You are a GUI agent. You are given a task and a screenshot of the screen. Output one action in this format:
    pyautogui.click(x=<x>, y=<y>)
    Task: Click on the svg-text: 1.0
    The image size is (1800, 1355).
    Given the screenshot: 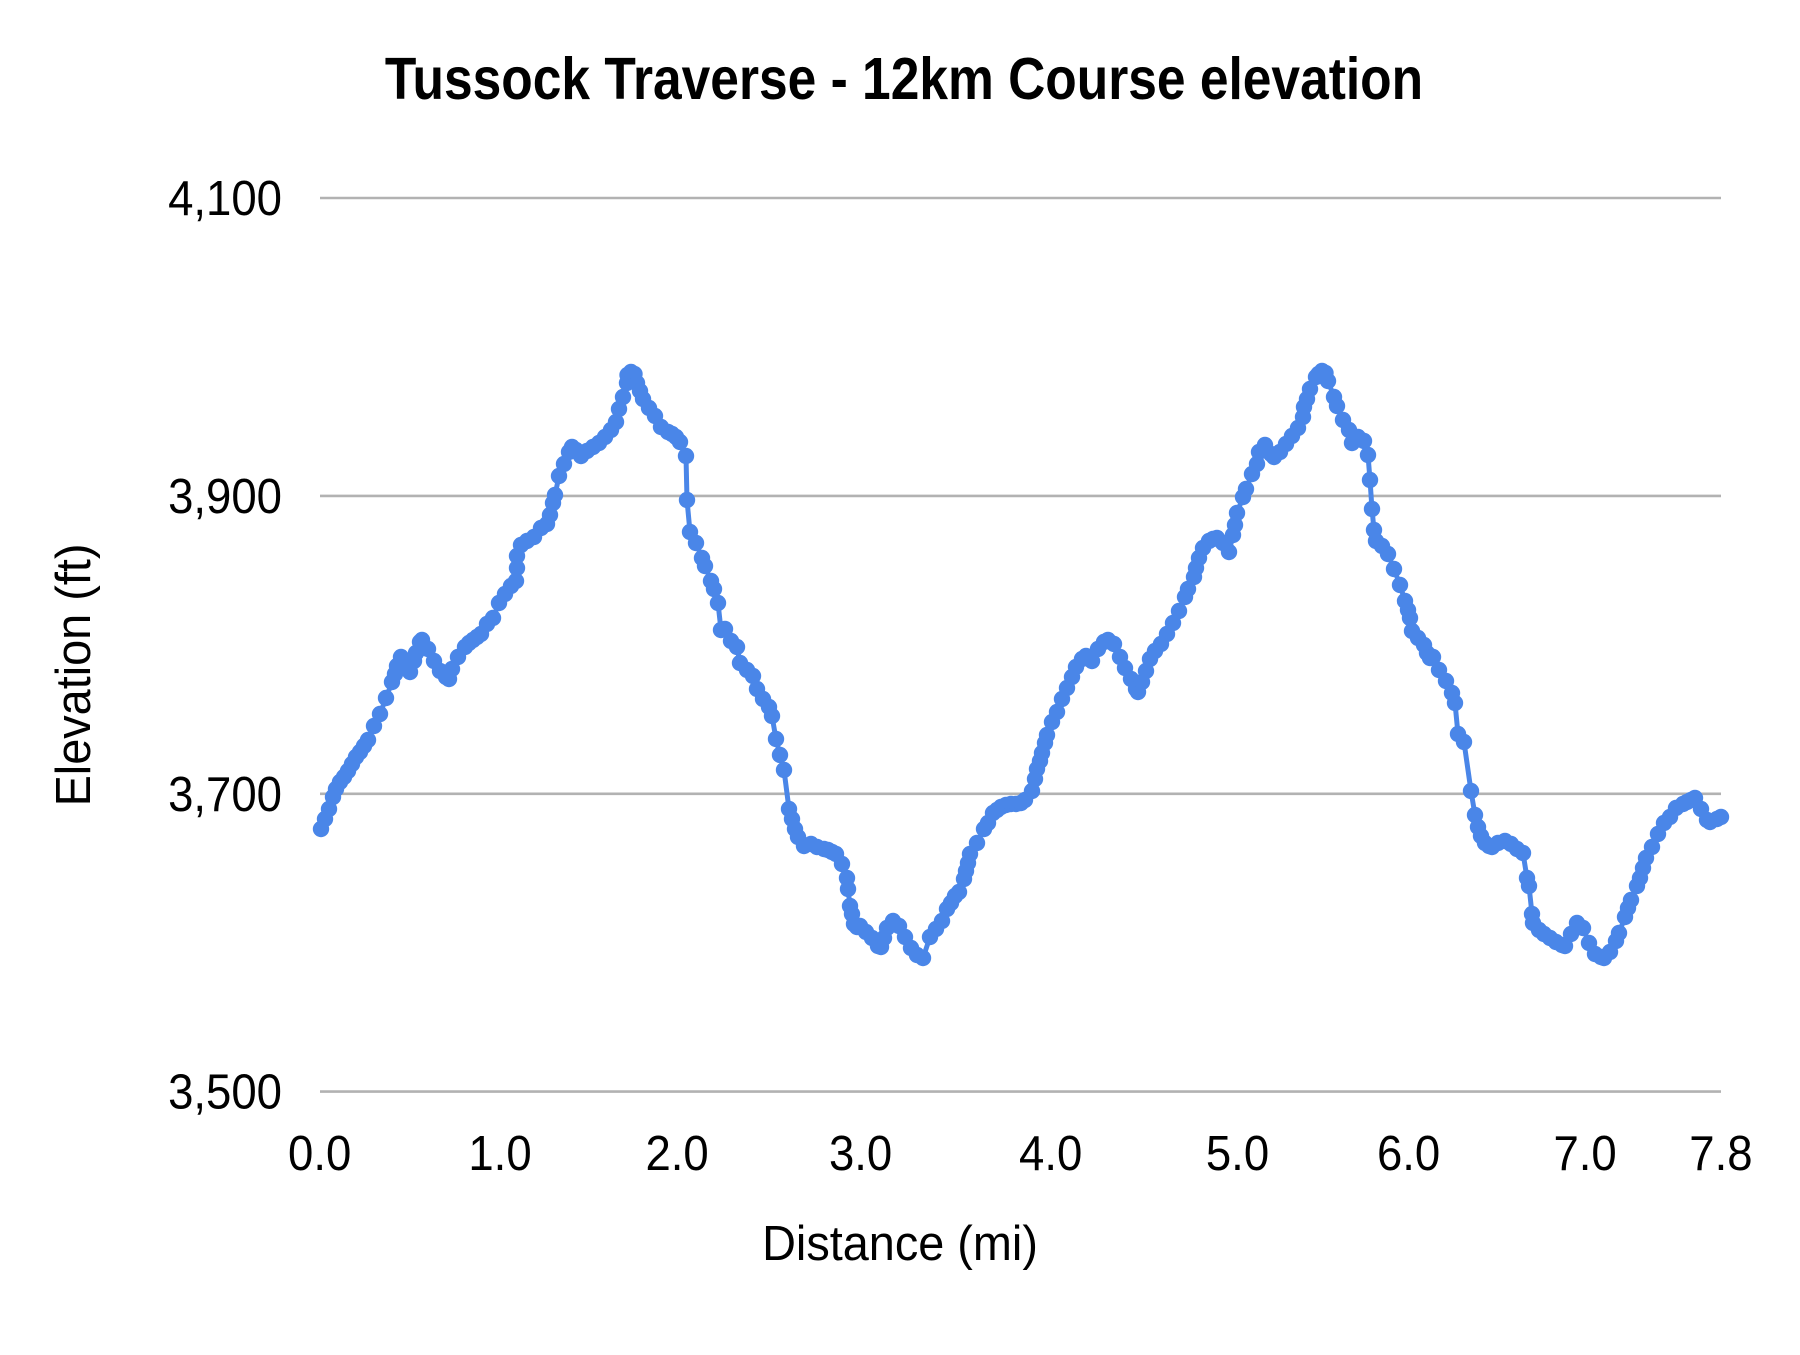 What is the action you would take?
    pyautogui.click(x=499, y=1153)
    